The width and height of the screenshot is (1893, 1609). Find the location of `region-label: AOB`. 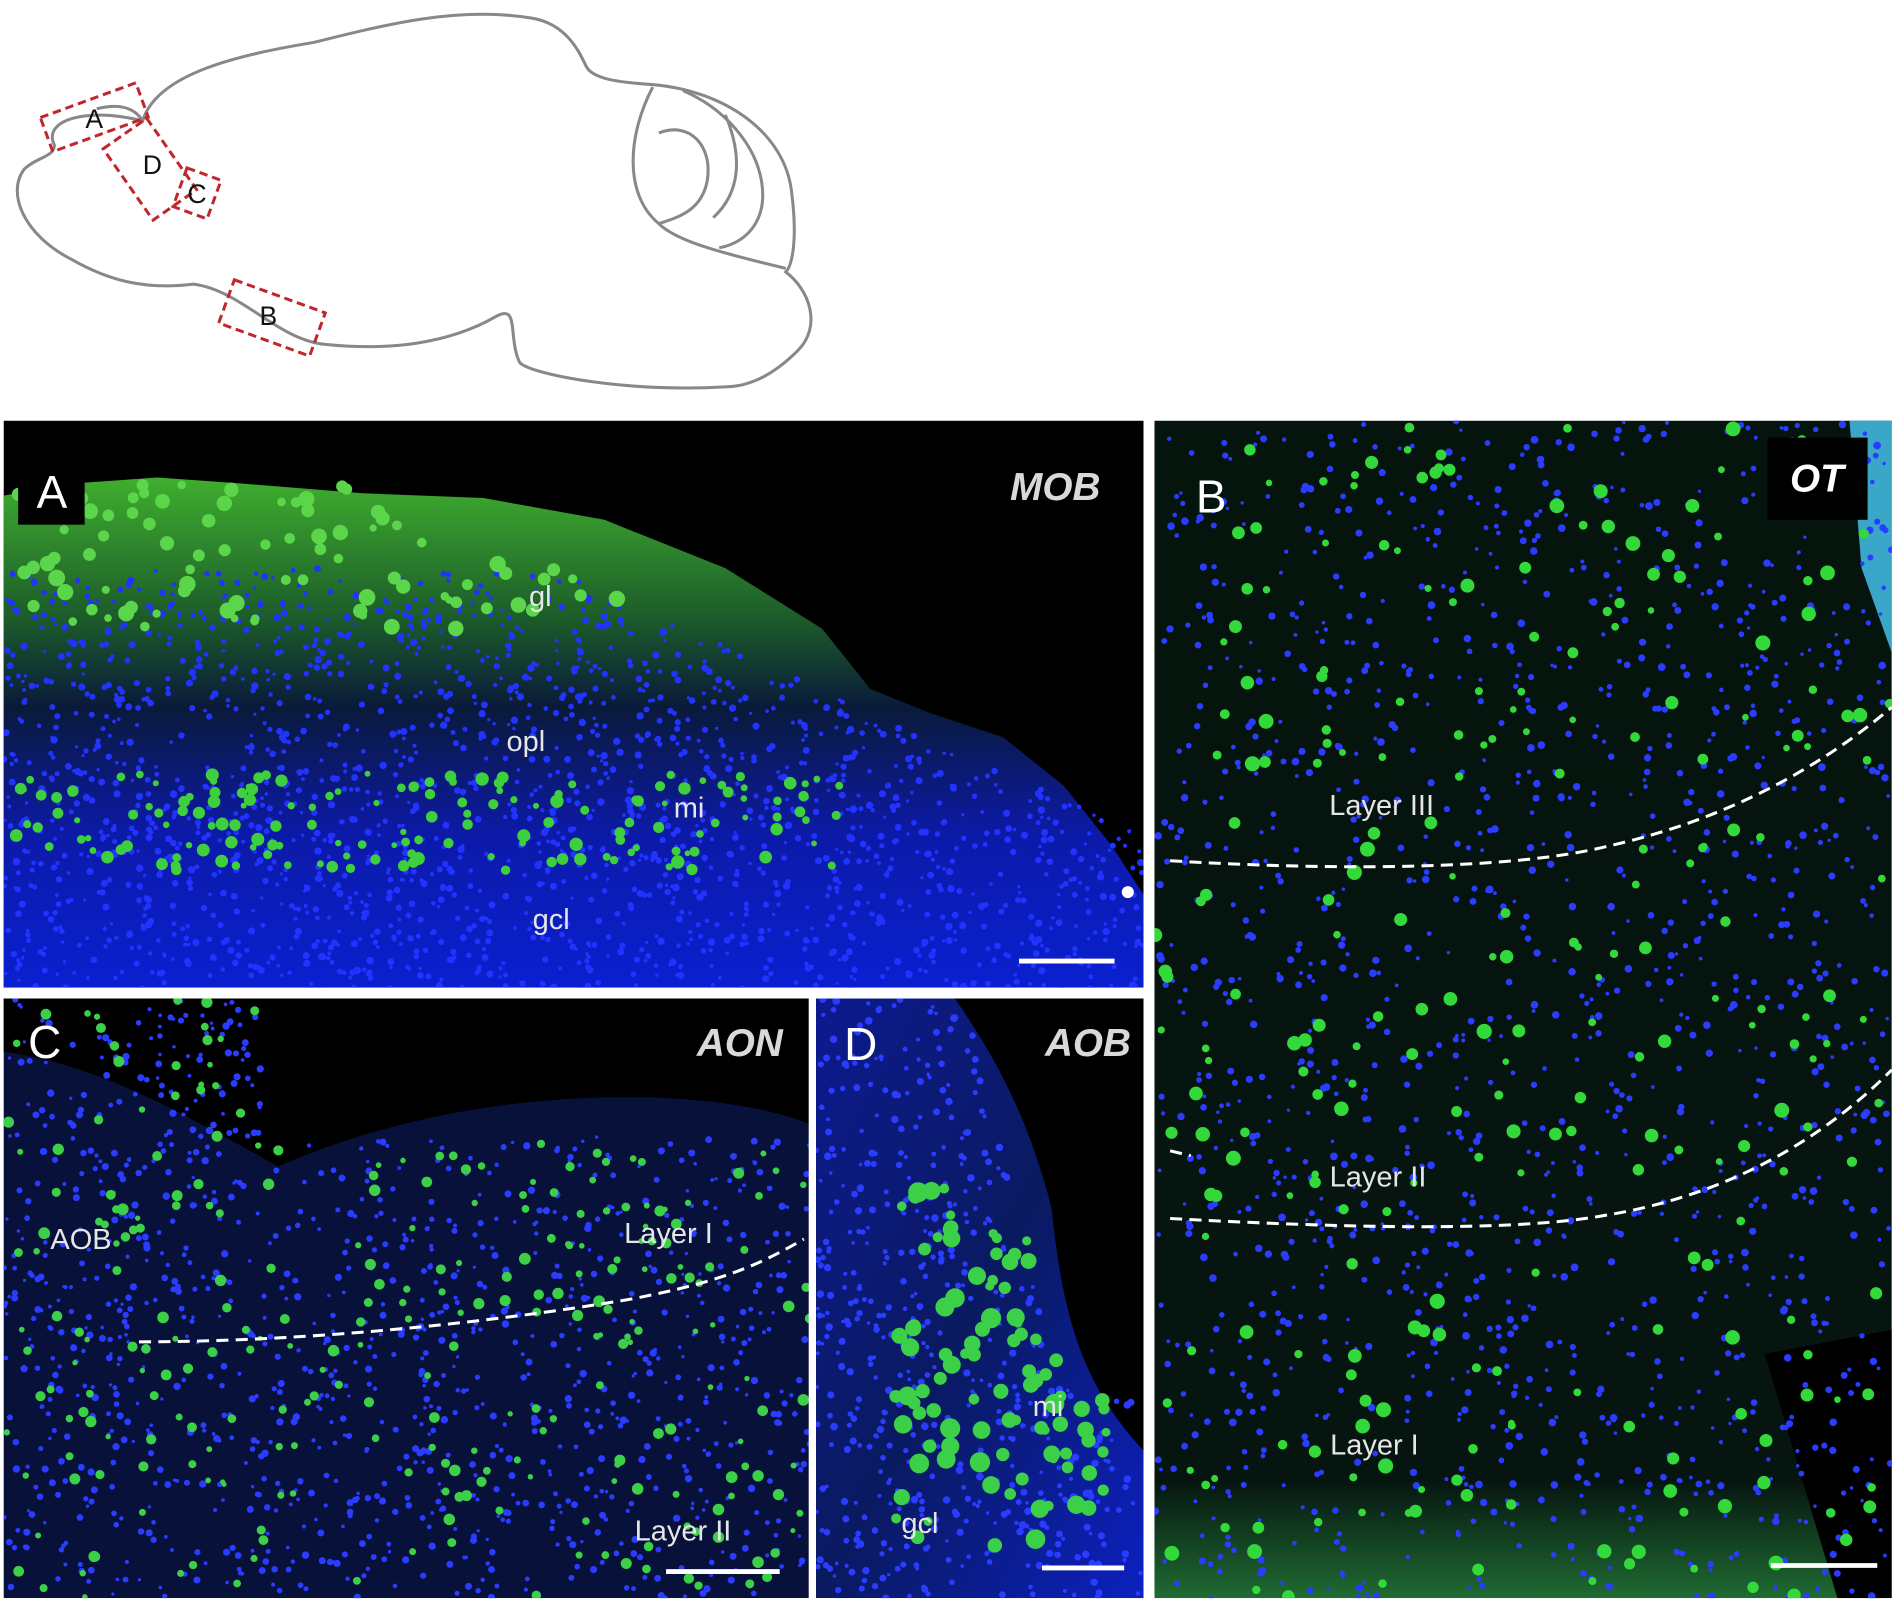

region-label: AOB is located at coordinates (1087, 1043).